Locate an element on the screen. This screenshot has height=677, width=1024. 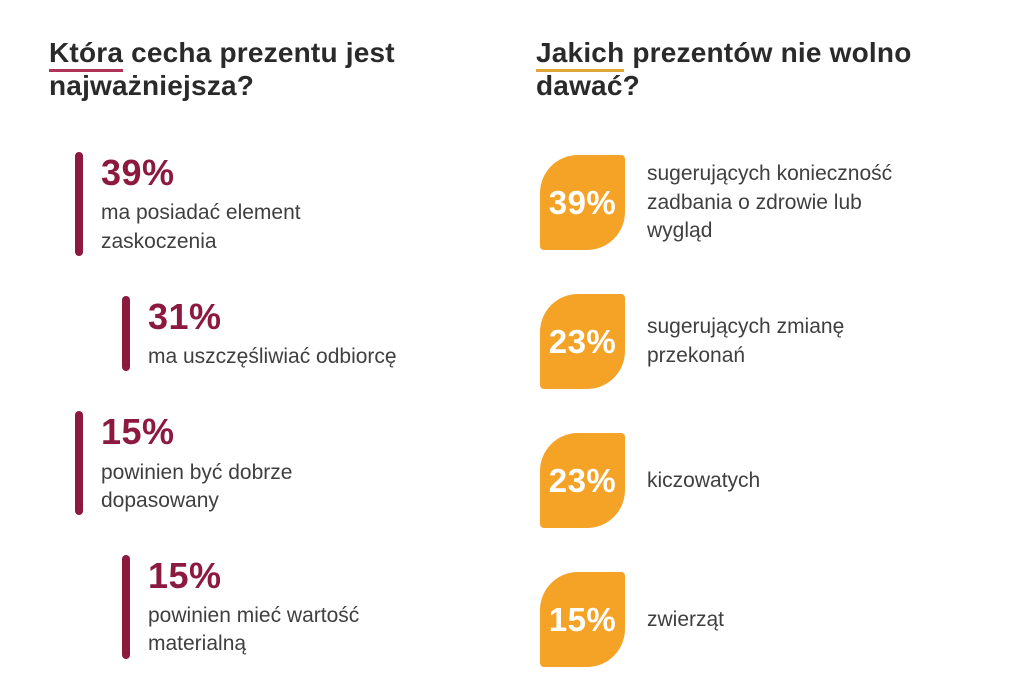
badge-percent: 39% is located at coordinates (582, 202).